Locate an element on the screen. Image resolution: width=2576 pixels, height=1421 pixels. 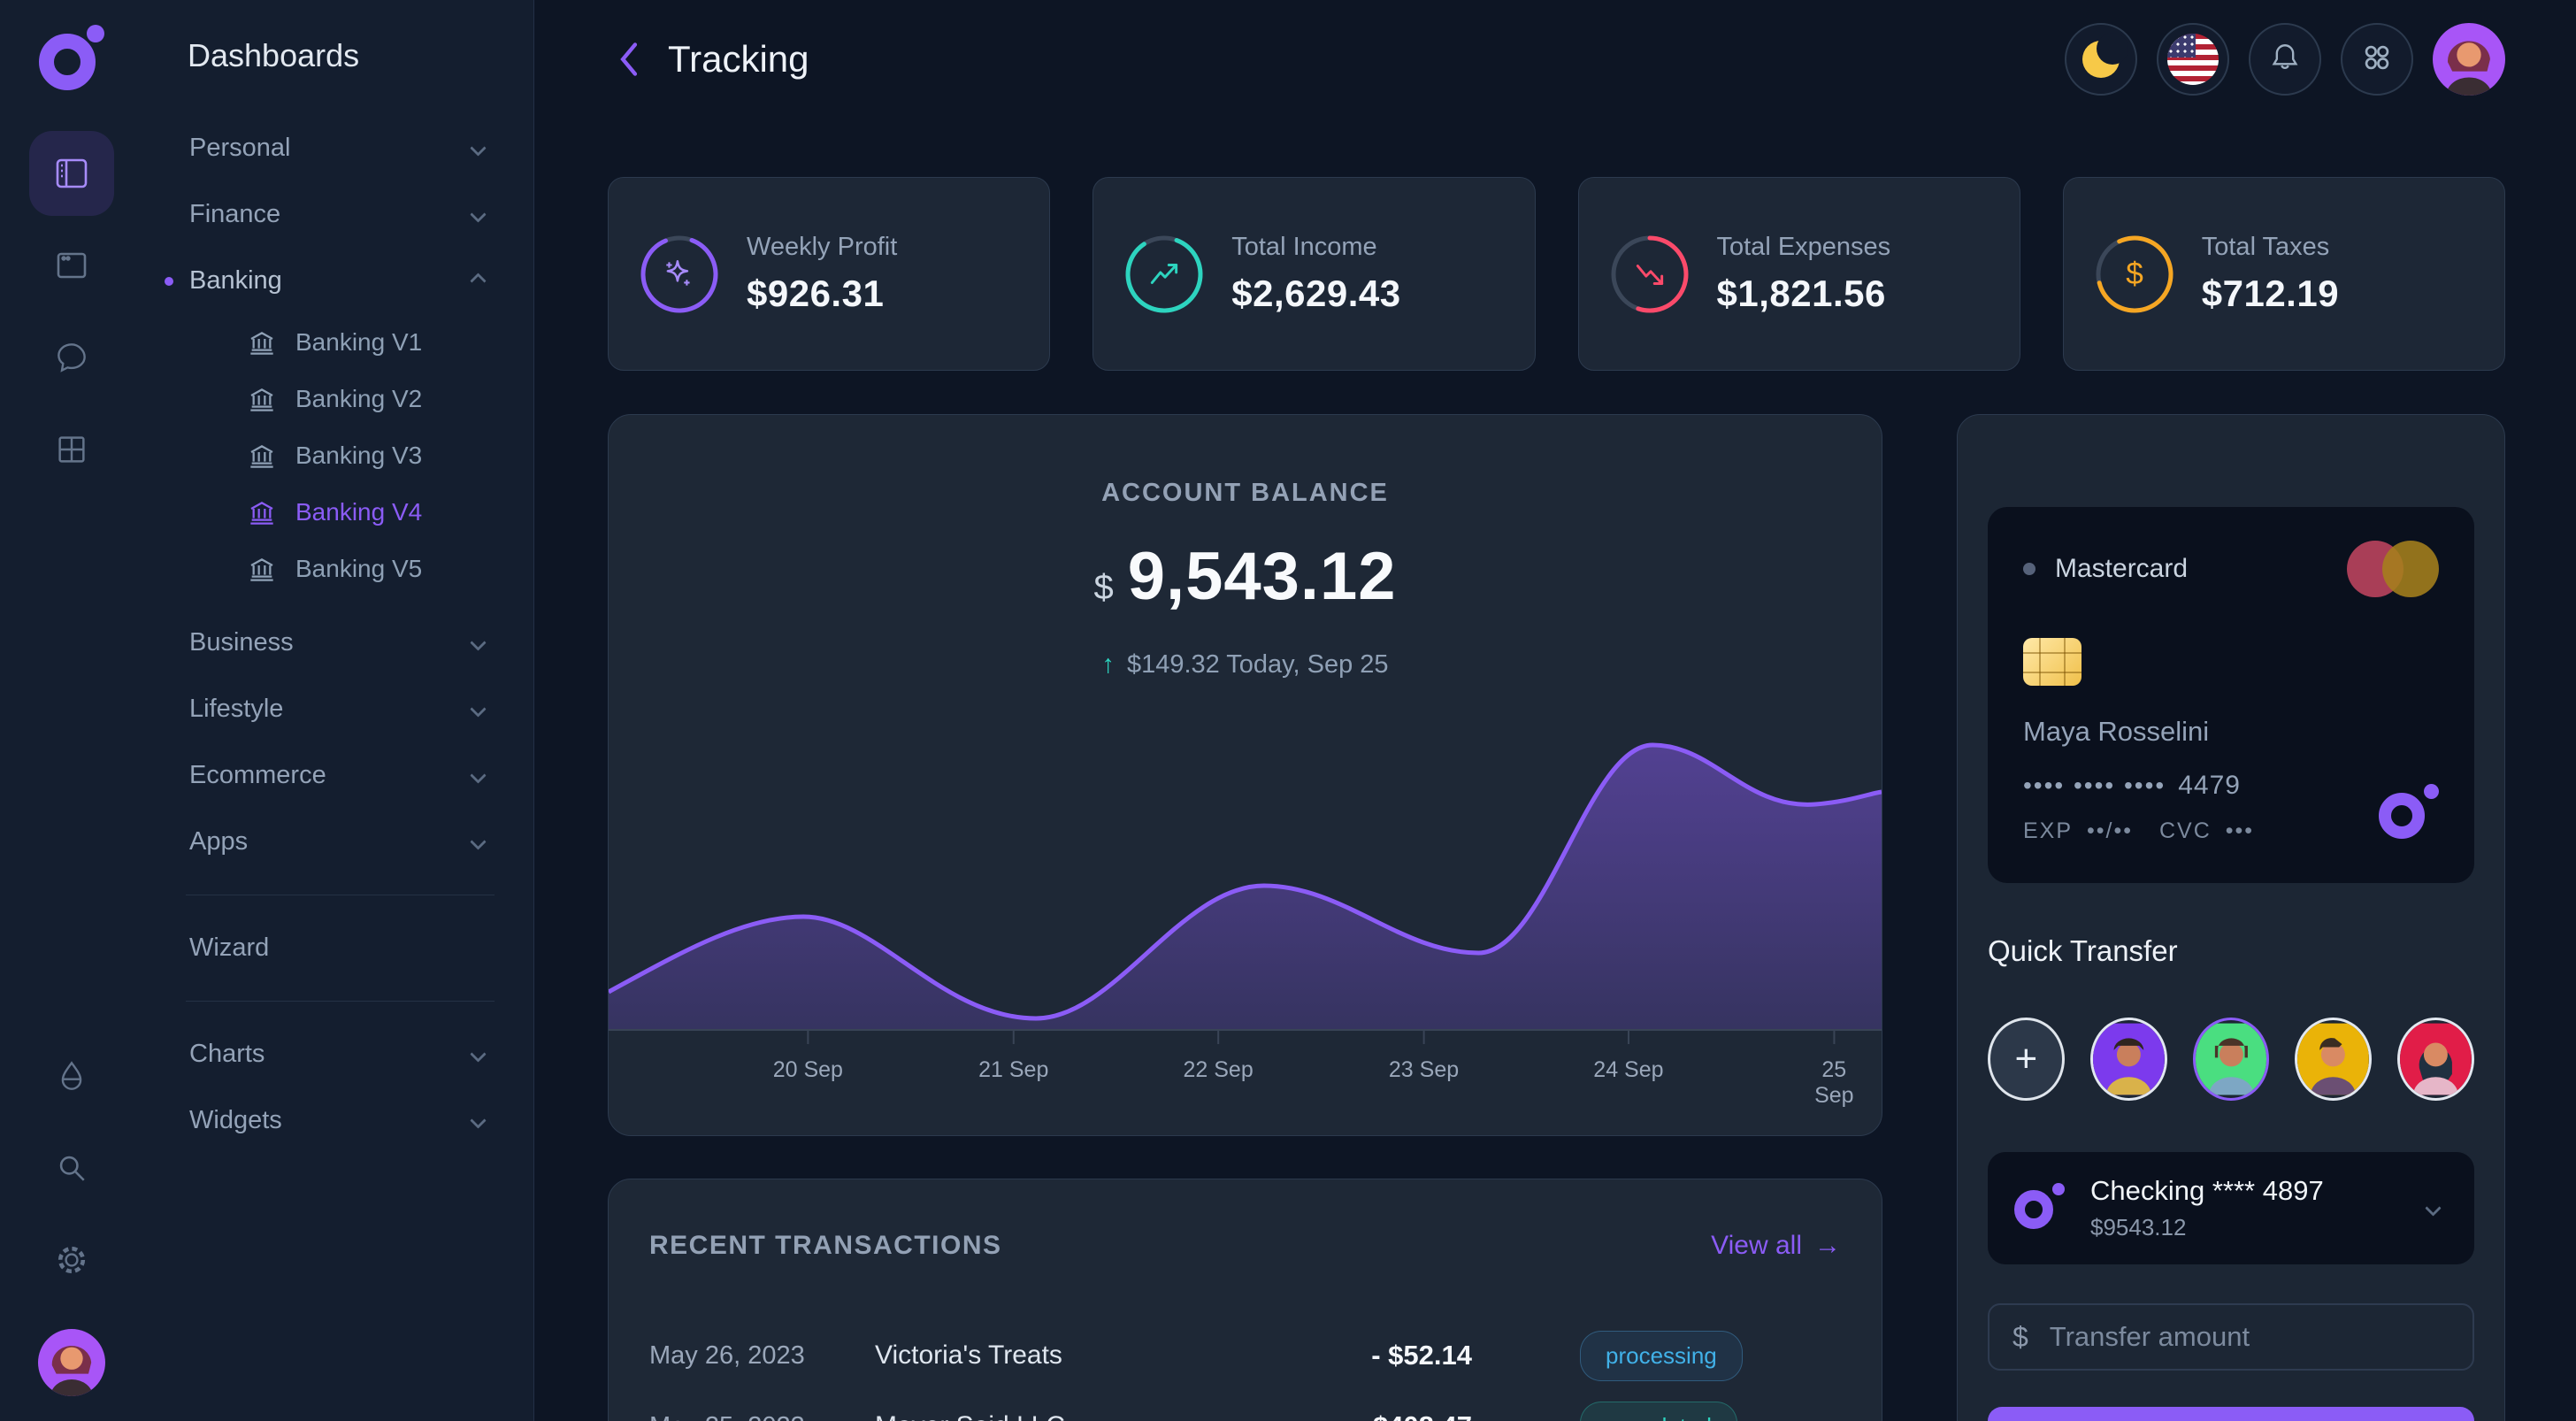
stat-label: Total Expenses is located at coordinates (1803, 247).